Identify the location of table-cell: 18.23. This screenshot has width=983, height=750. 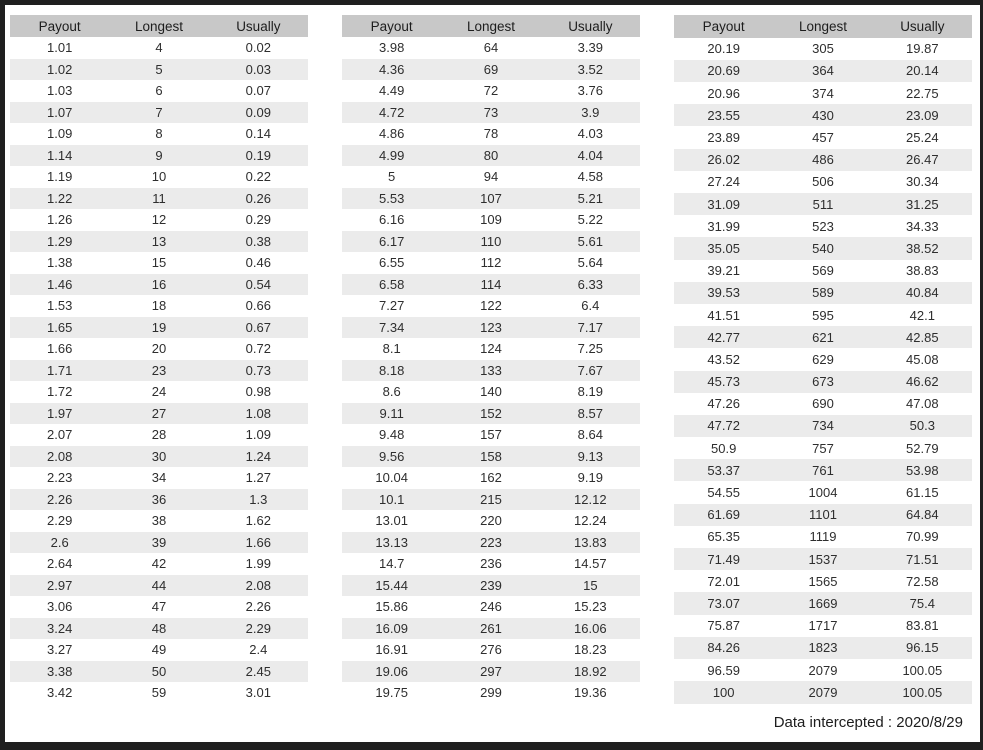
(590, 650).